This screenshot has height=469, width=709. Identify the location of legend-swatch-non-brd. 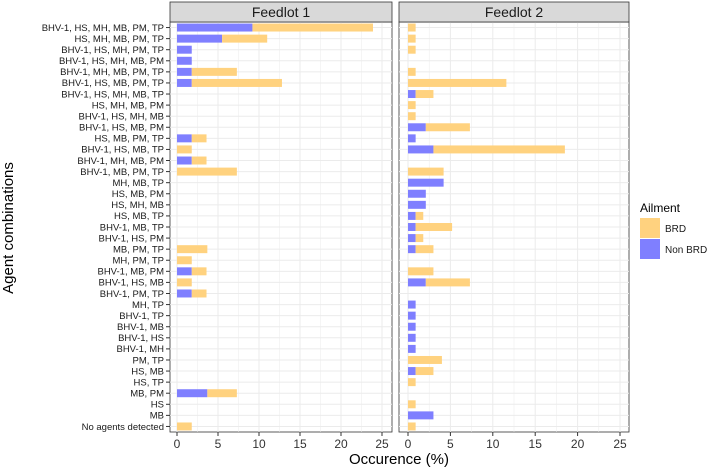
(650, 249).